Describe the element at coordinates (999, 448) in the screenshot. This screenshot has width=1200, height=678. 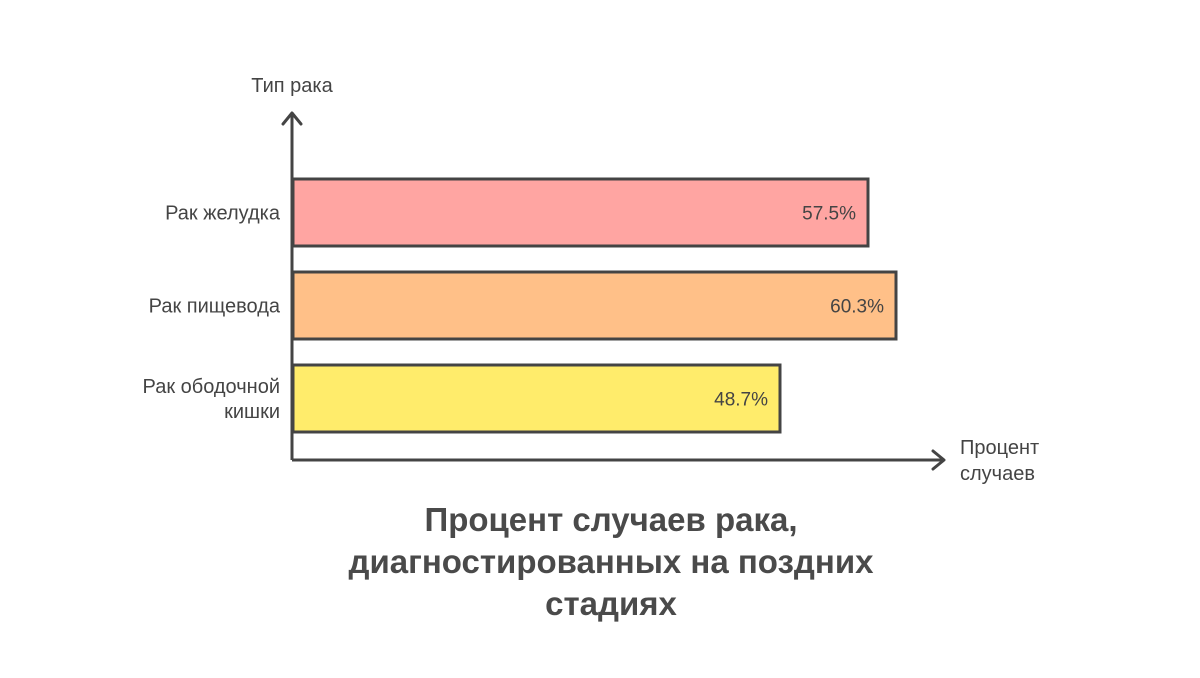
I see `x-axis-title-line: Процент` at that location.